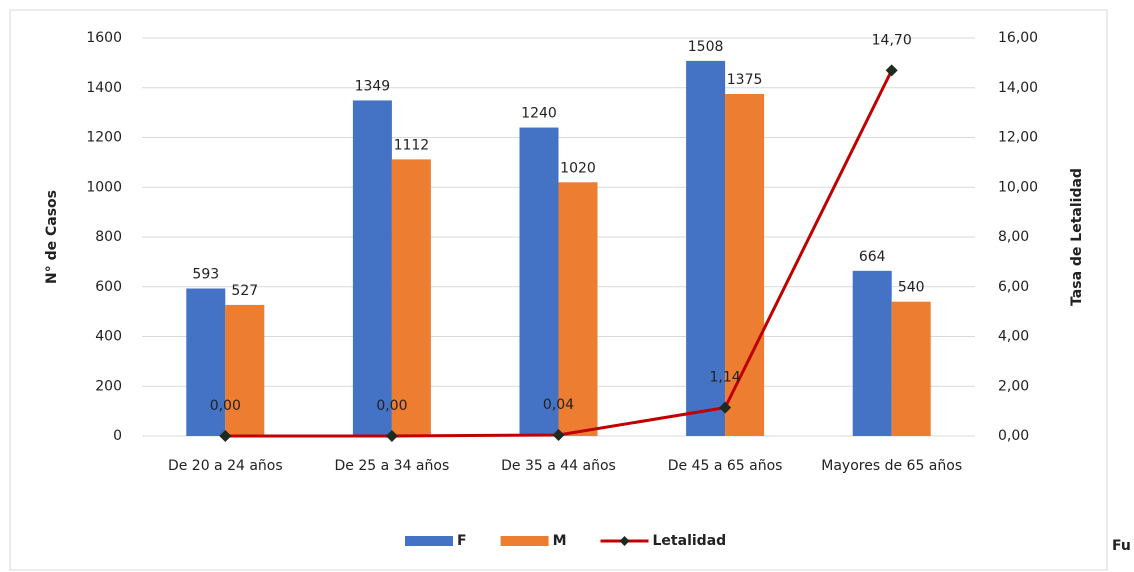 The image size is (1134, 572). Describe the element at coordinates (558, 405) in the screenshot. I see `data-label: 0,04` at that location.